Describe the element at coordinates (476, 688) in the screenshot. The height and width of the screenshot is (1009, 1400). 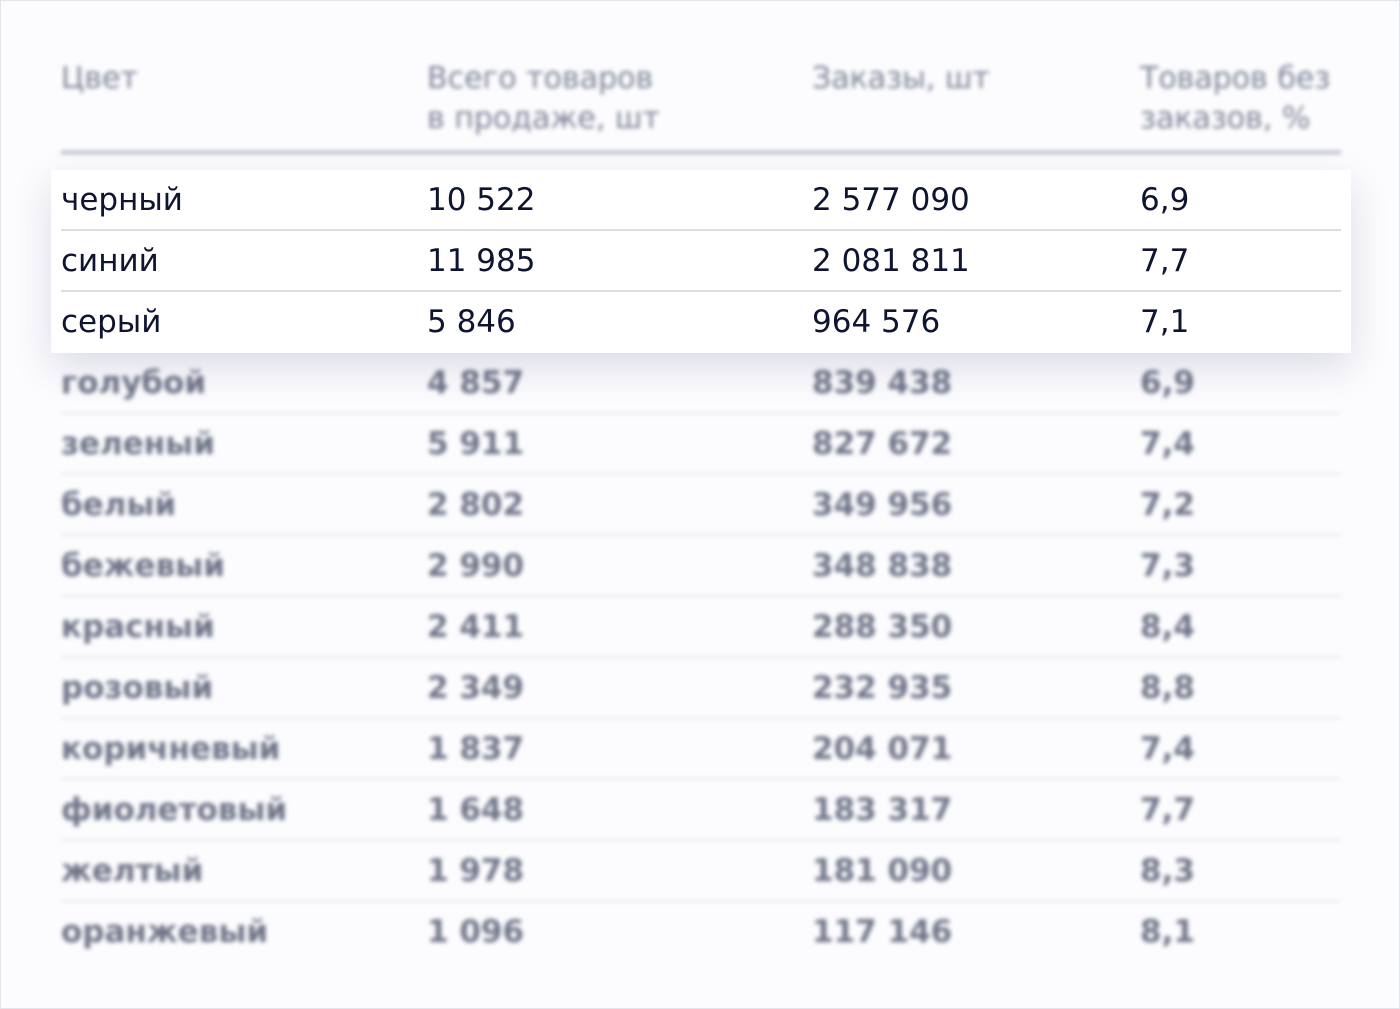
I see `cell-total: 2 349` at that location.